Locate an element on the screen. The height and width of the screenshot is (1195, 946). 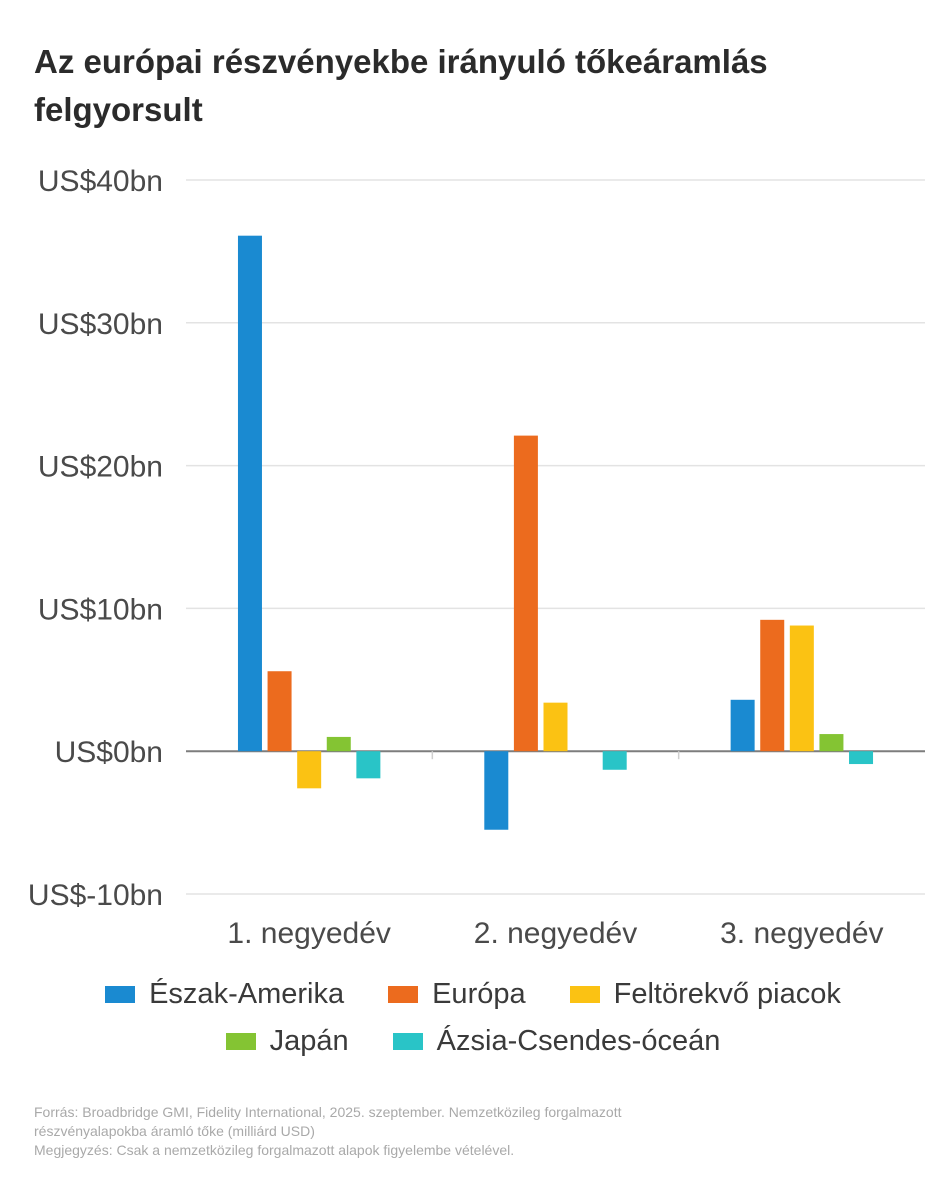
bar-eszak-amerika-q1 is located at coordinates (249, 493).